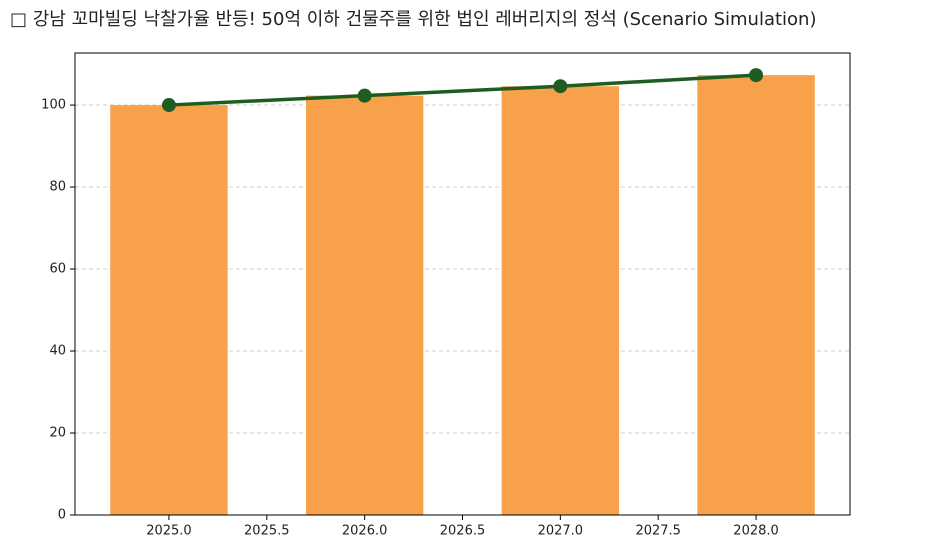  I want to click on y-tick-label: 100, so click(53, 105).